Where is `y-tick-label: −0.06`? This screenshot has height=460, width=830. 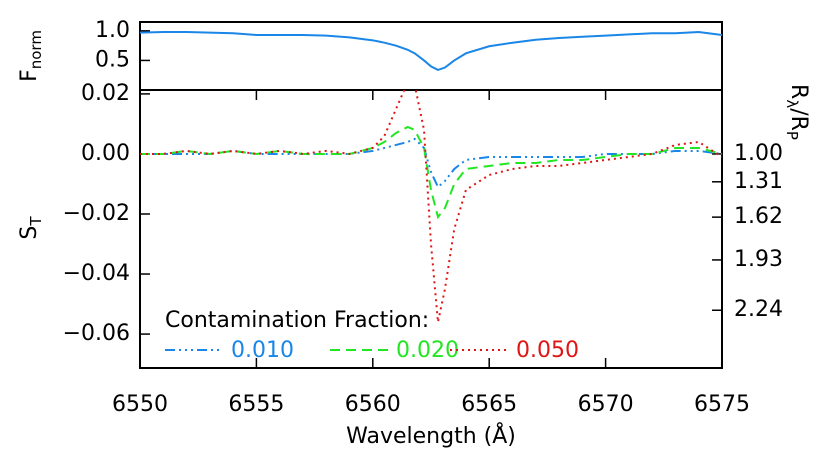
y-tick-label: −0.06 is located at coordinates (96, 333).